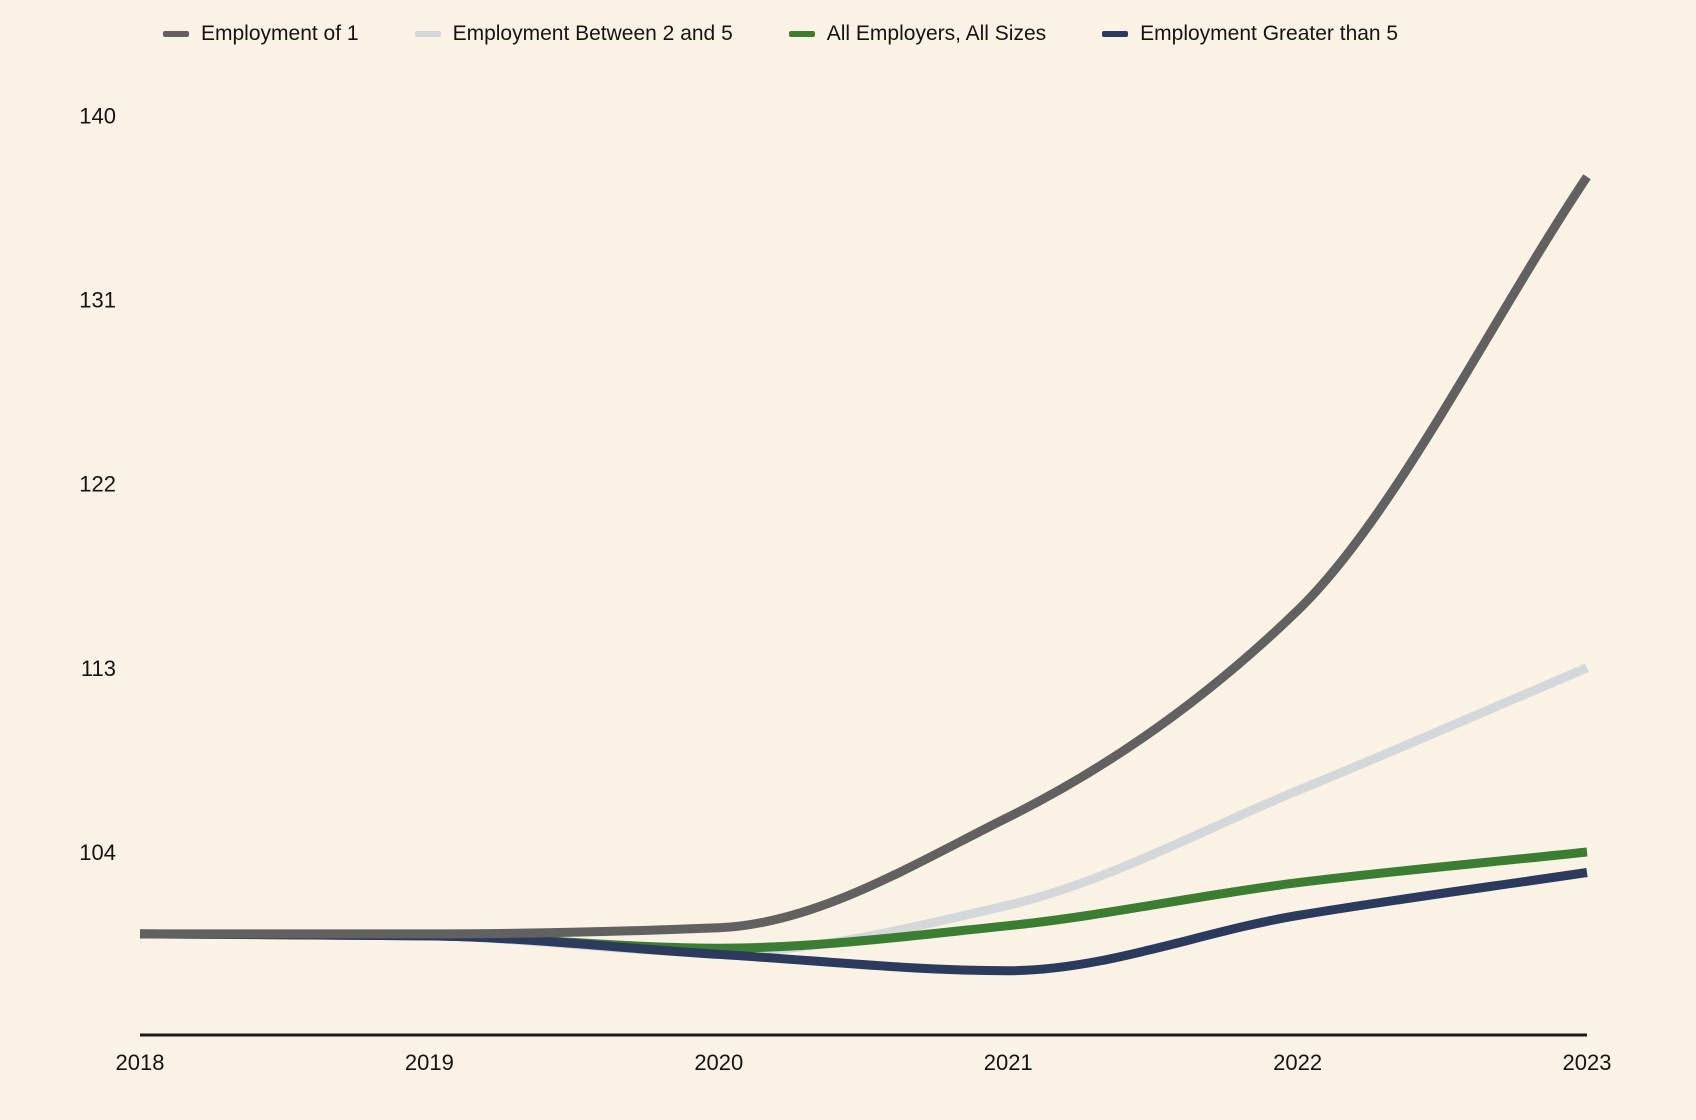 The height and width of the screenshot is (1120, 1696). I want to click on x-axis-tick-label: 2023, so click(1587, 1062).